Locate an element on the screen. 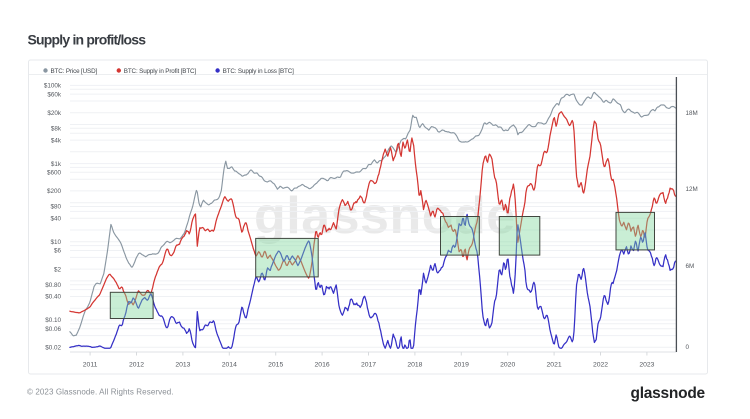 This screenshot has height=419, width=750. svg-text: 2012 is located at coordinates (136, 364).